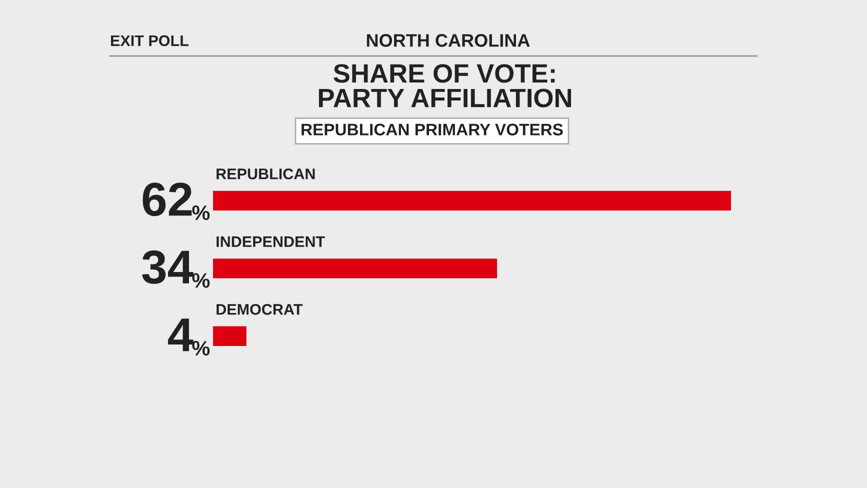 This screenshot has width=867, height=488. Describe the element at coordinates (448, 40) in the screenshot. I see `text: NORTH CAROLINA` at that location.